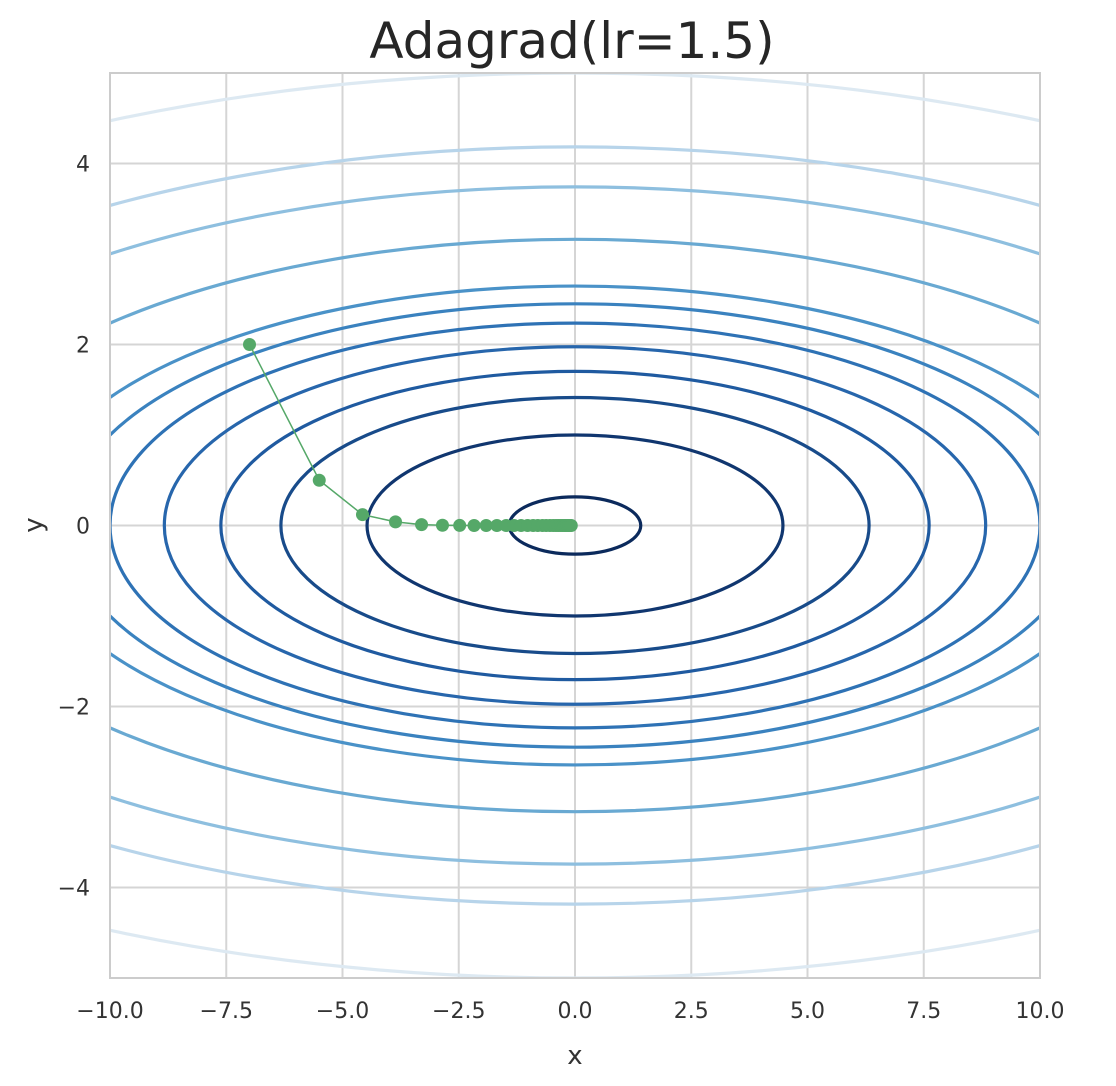 This screenshot has height=1086, width=1116. Describe the element at coordinates (83, 527) in the screenshot. I see `y-tick-label: 0` at that location.